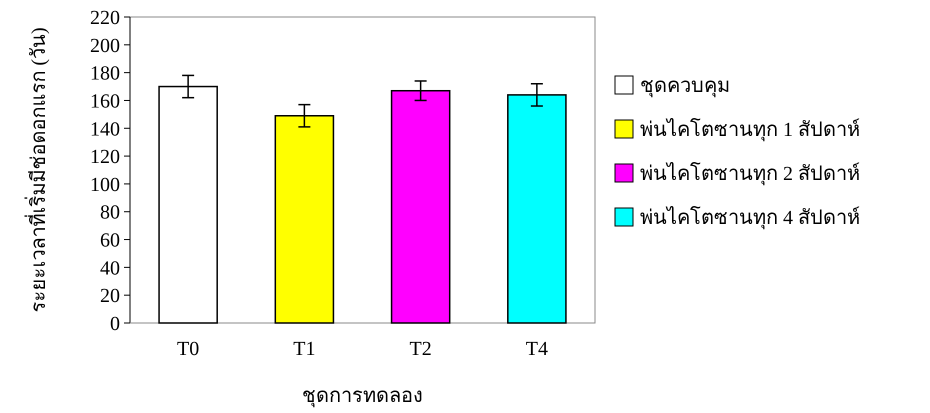 This screenshot has width=930, height=413. I want to click on y-tick-label: 0, so click(115, 324).